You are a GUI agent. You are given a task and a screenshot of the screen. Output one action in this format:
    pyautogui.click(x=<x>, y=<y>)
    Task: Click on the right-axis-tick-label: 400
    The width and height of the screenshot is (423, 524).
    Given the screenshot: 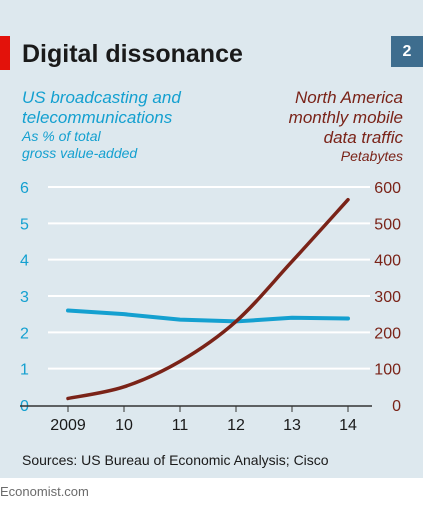 What is the action you would take?
    pyautogui.click(x=387, y=261)
    